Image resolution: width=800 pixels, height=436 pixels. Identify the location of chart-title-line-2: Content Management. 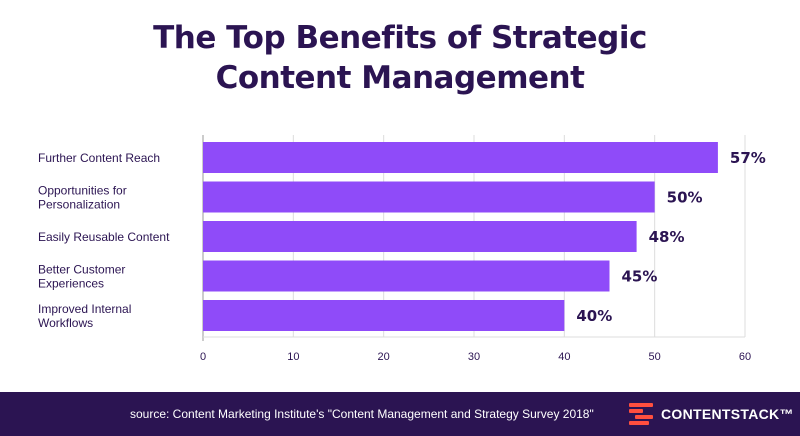
(400, 78).